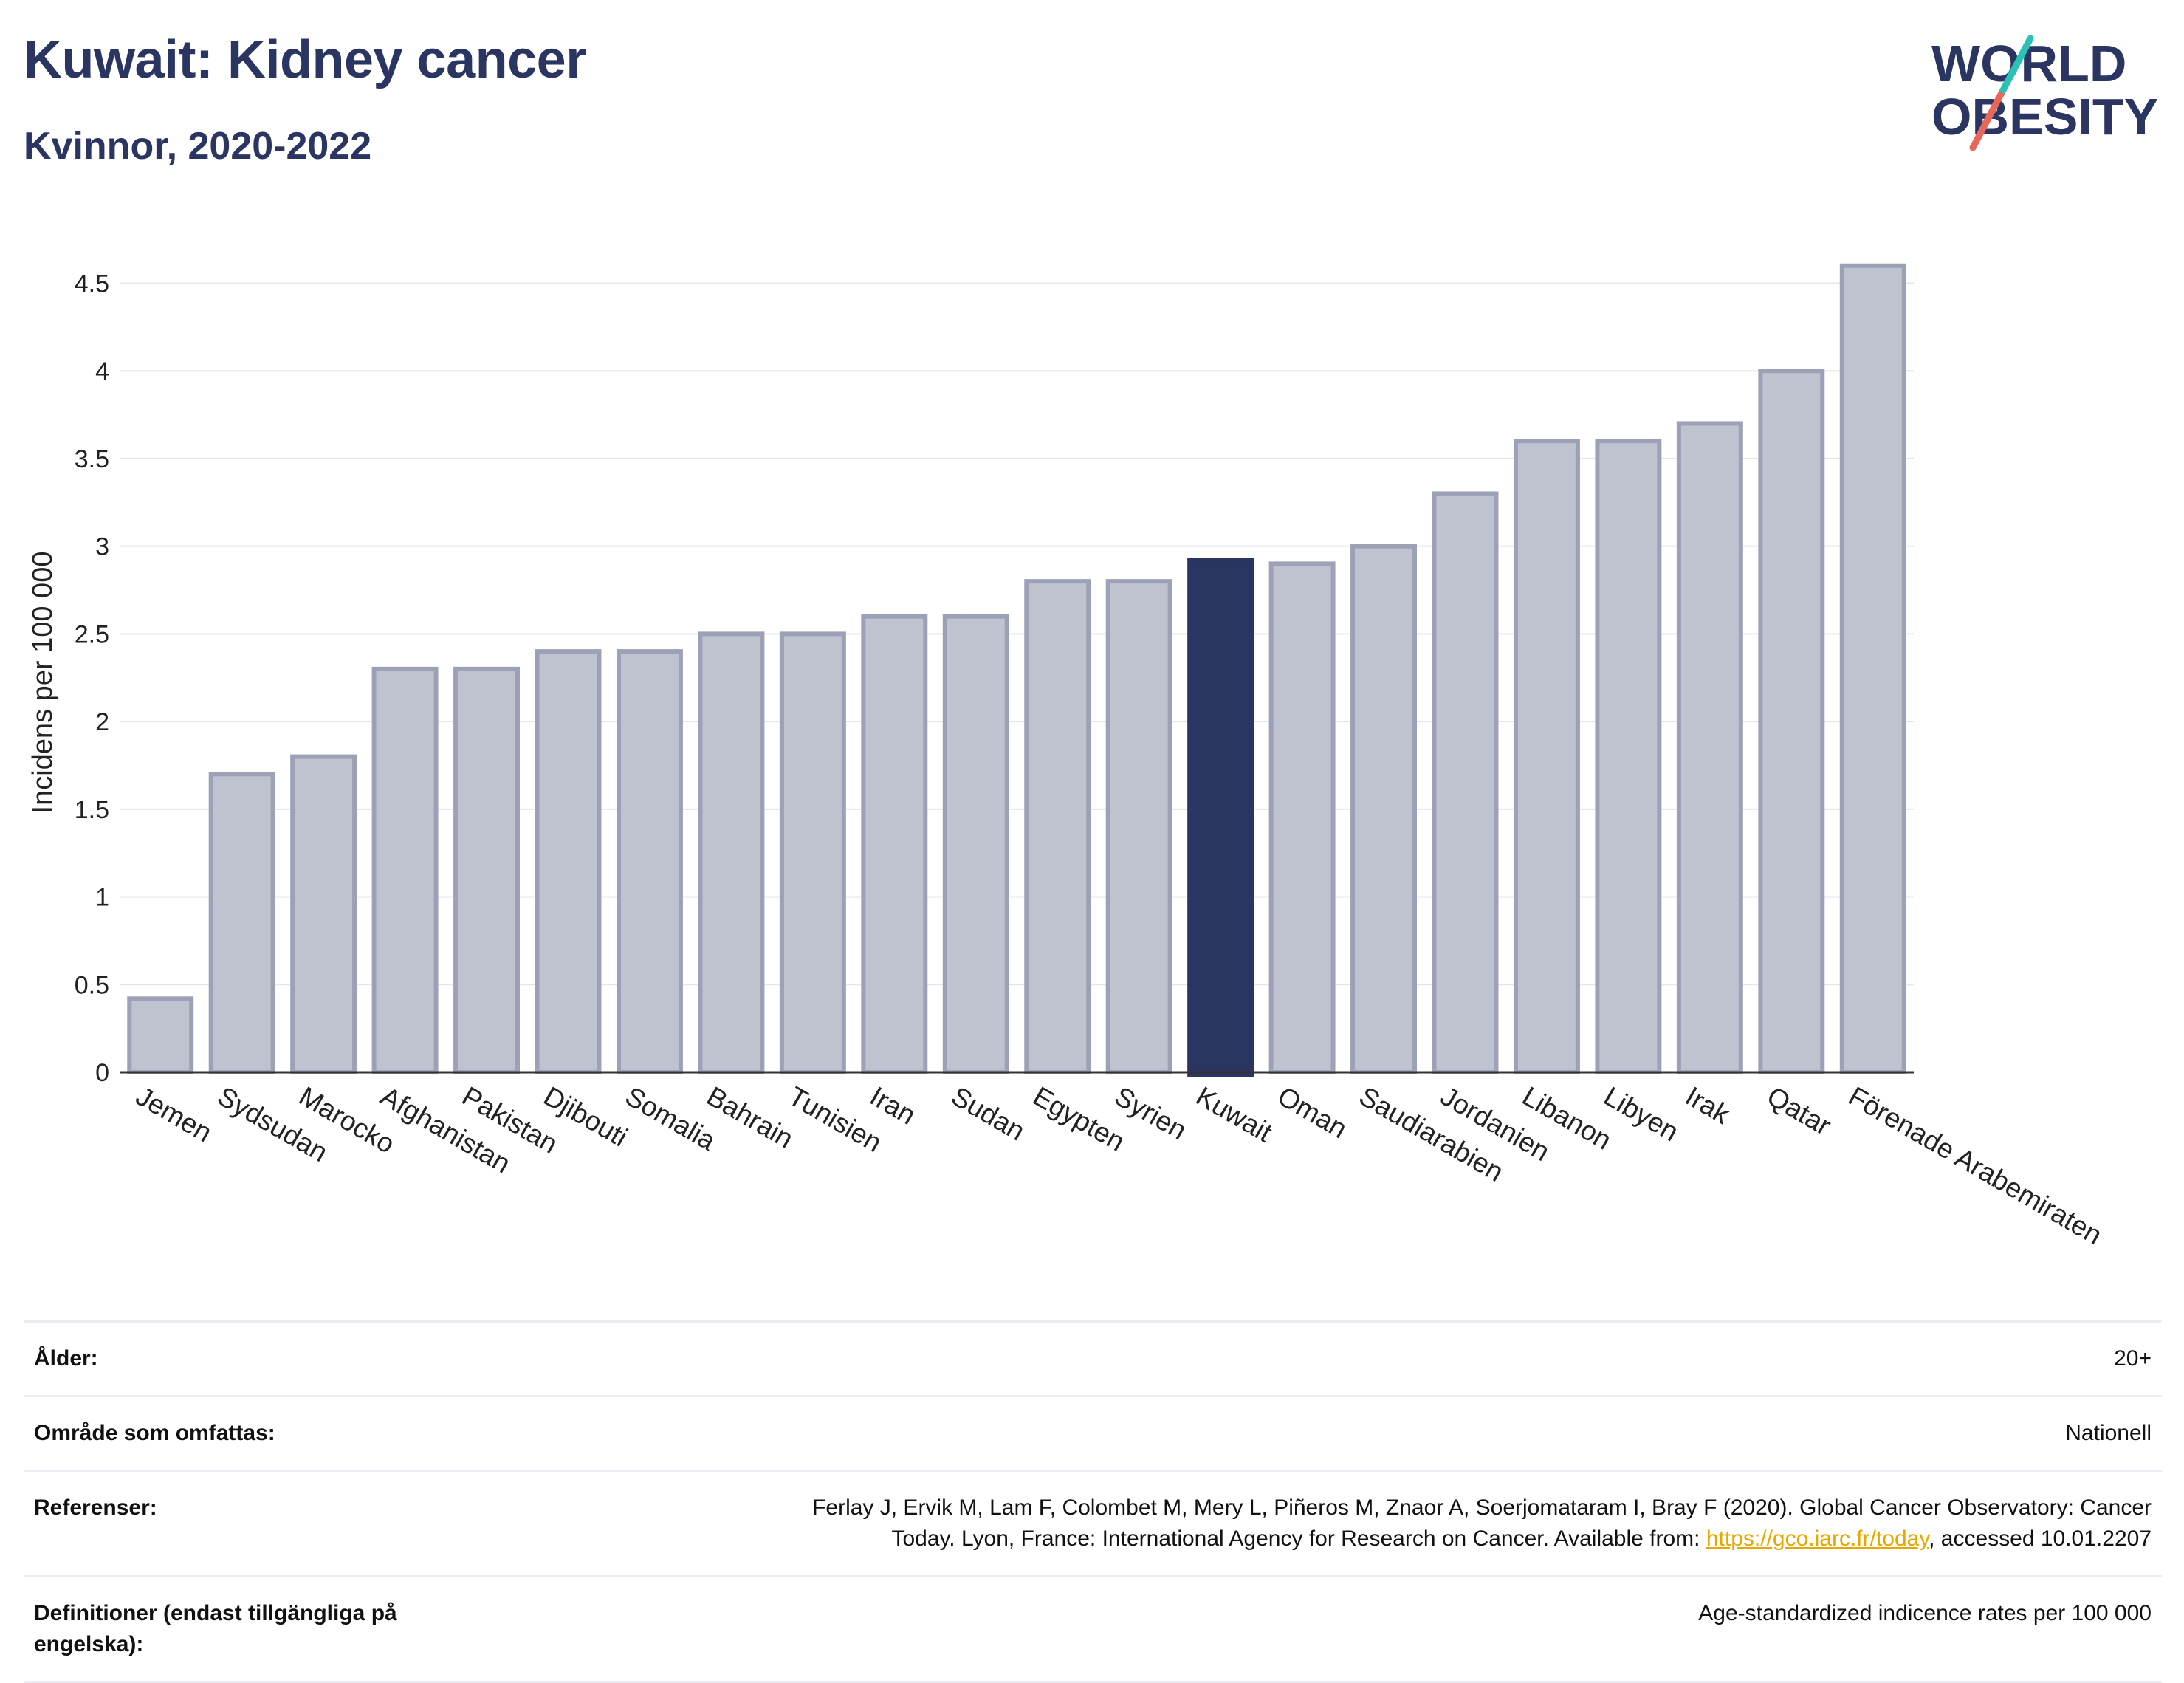 Image resolution: width=2184 pixels, height=1683 pixels. I want to click on logo-slash-coral, so click(1988, 118).